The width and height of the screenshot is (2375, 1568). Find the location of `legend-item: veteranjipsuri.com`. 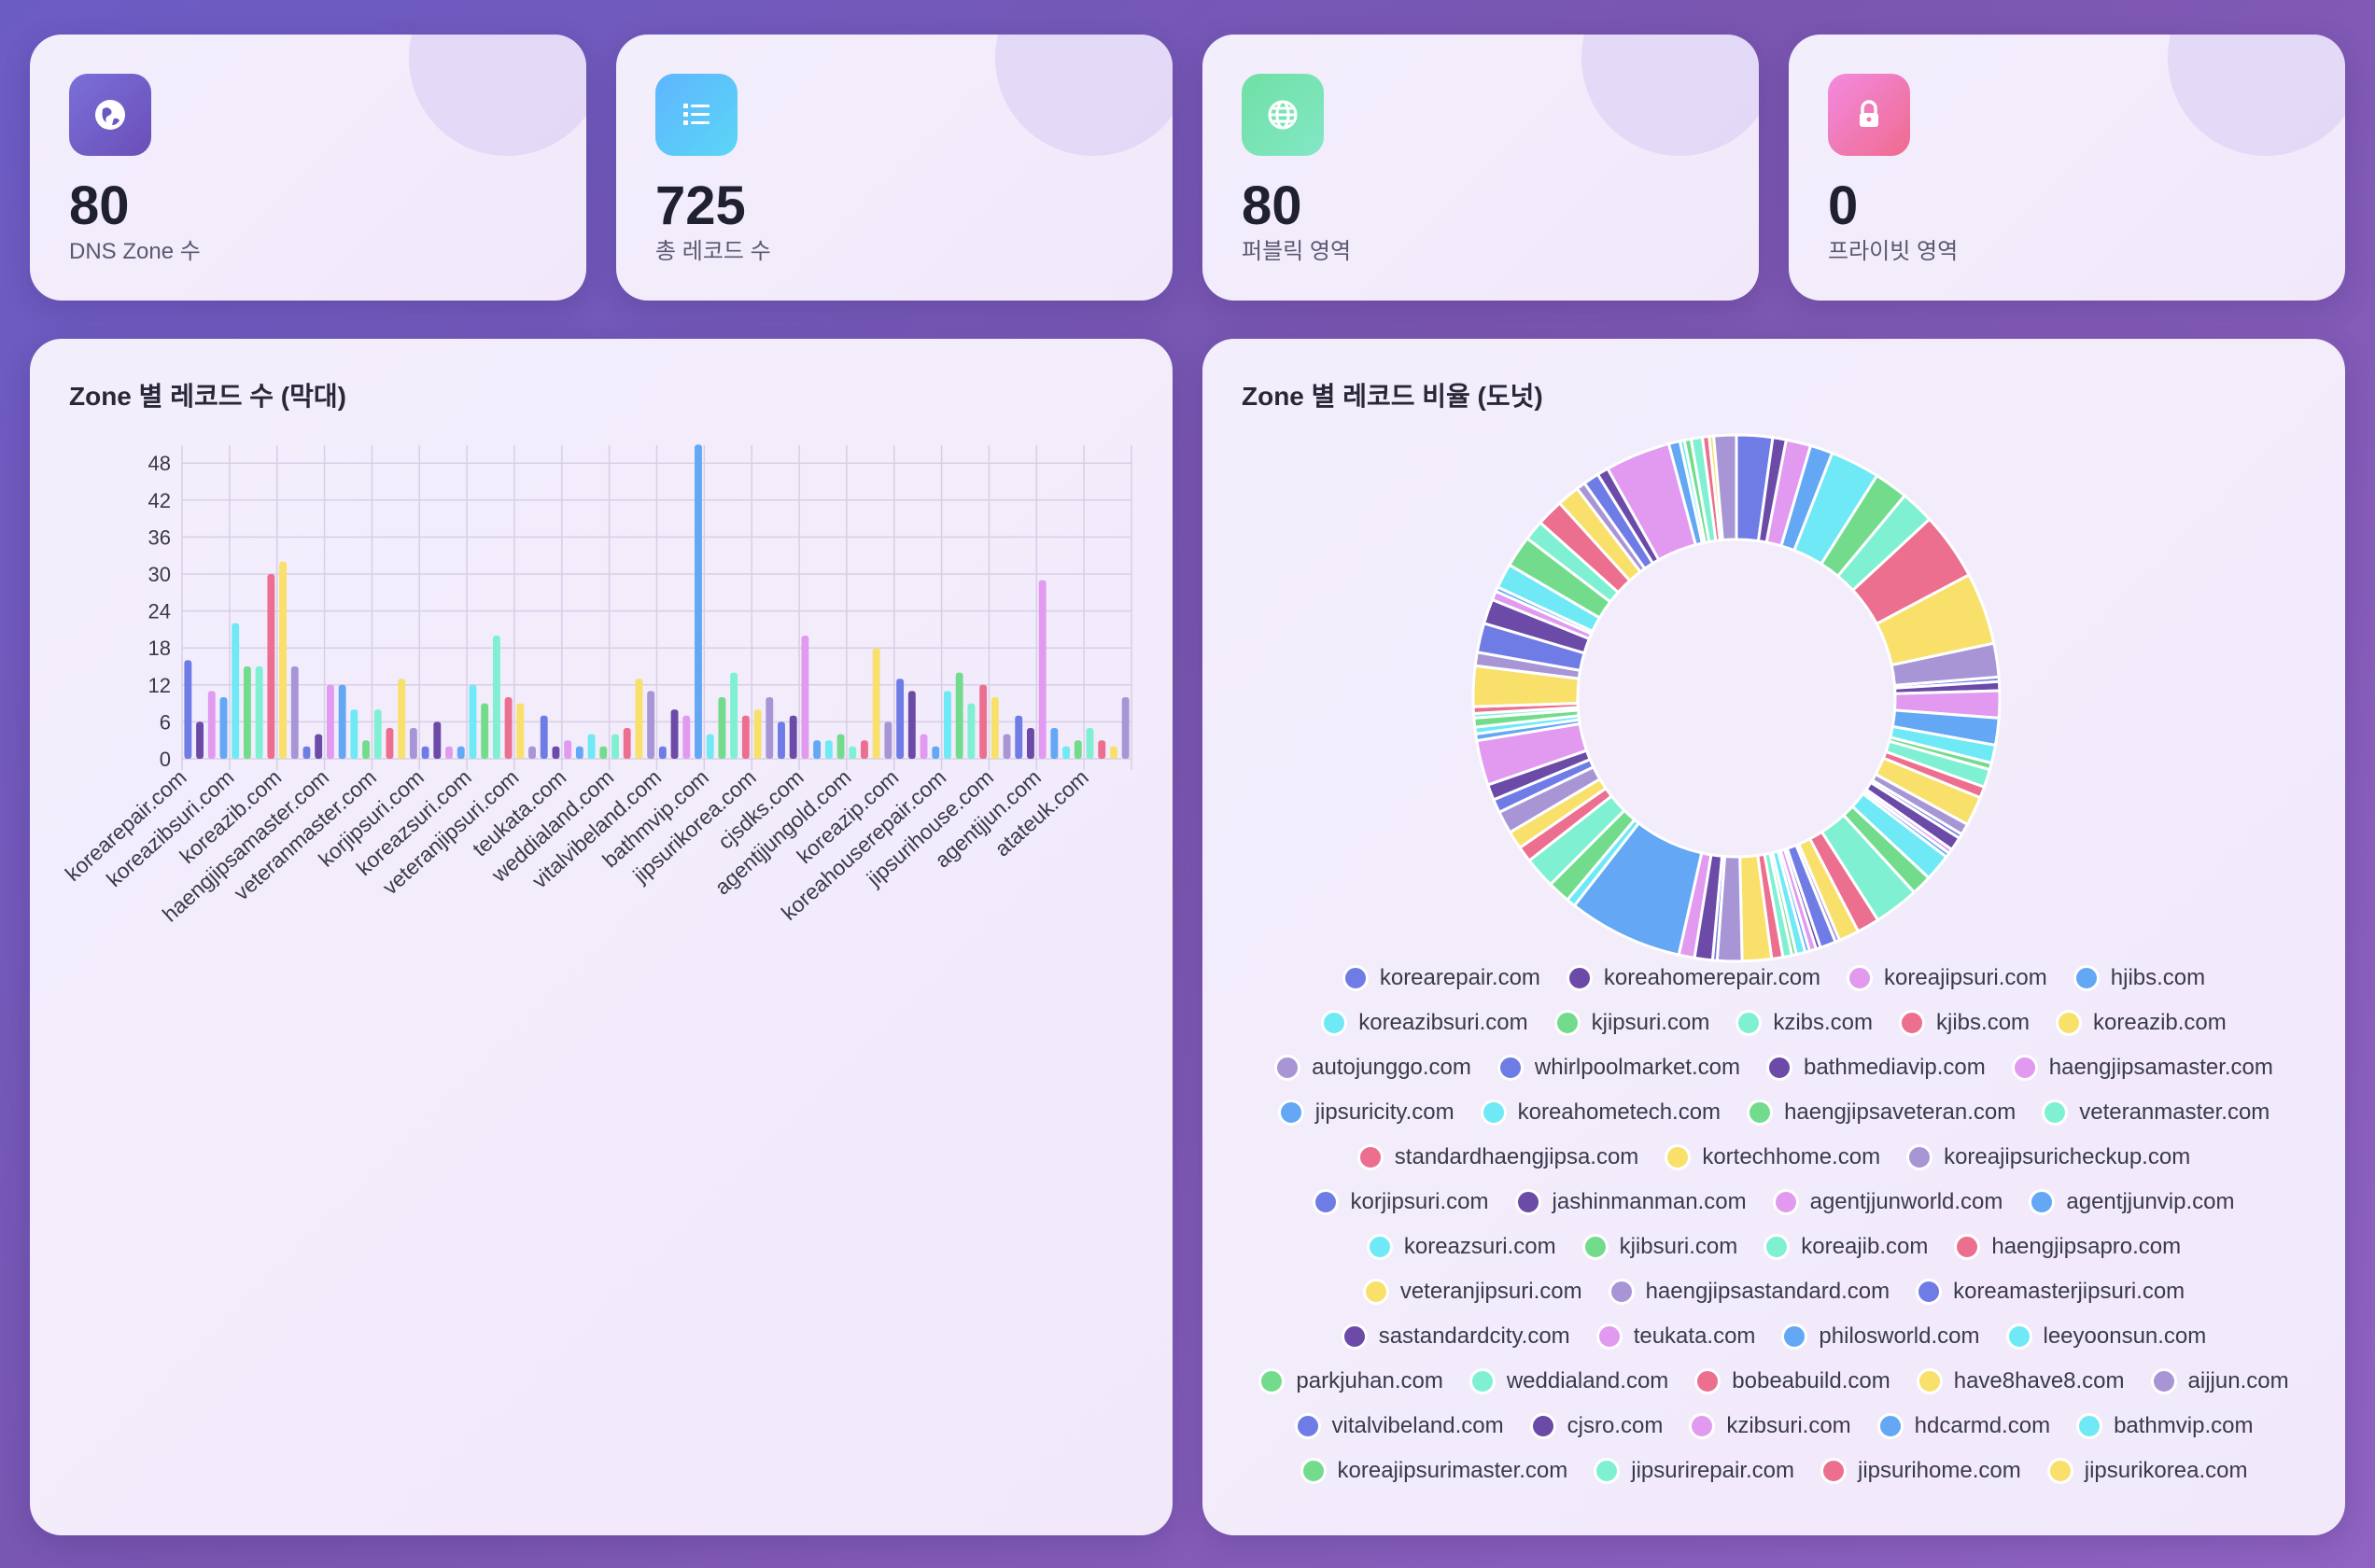

legend-item: veteranjipsuri.com is located at coordinates (1472, 1292).